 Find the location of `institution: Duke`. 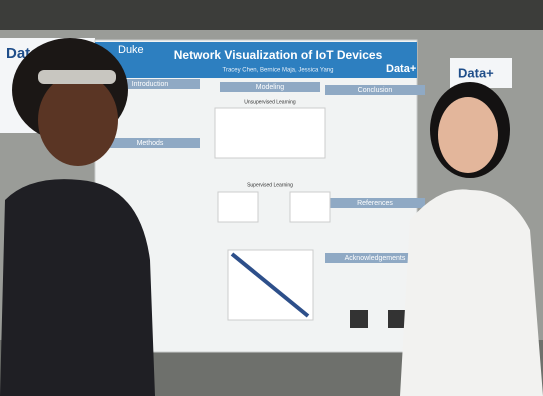

institution: Duke is located at coordinates (131, 50).